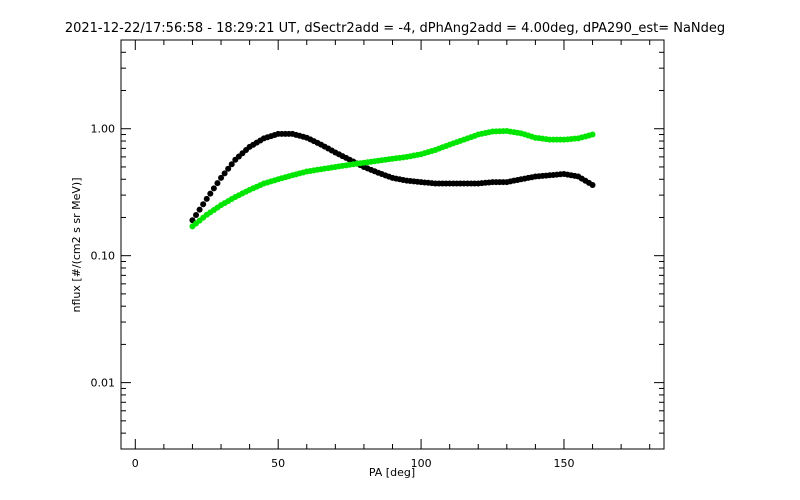  I want to click on series-layer, so click(392, 178).